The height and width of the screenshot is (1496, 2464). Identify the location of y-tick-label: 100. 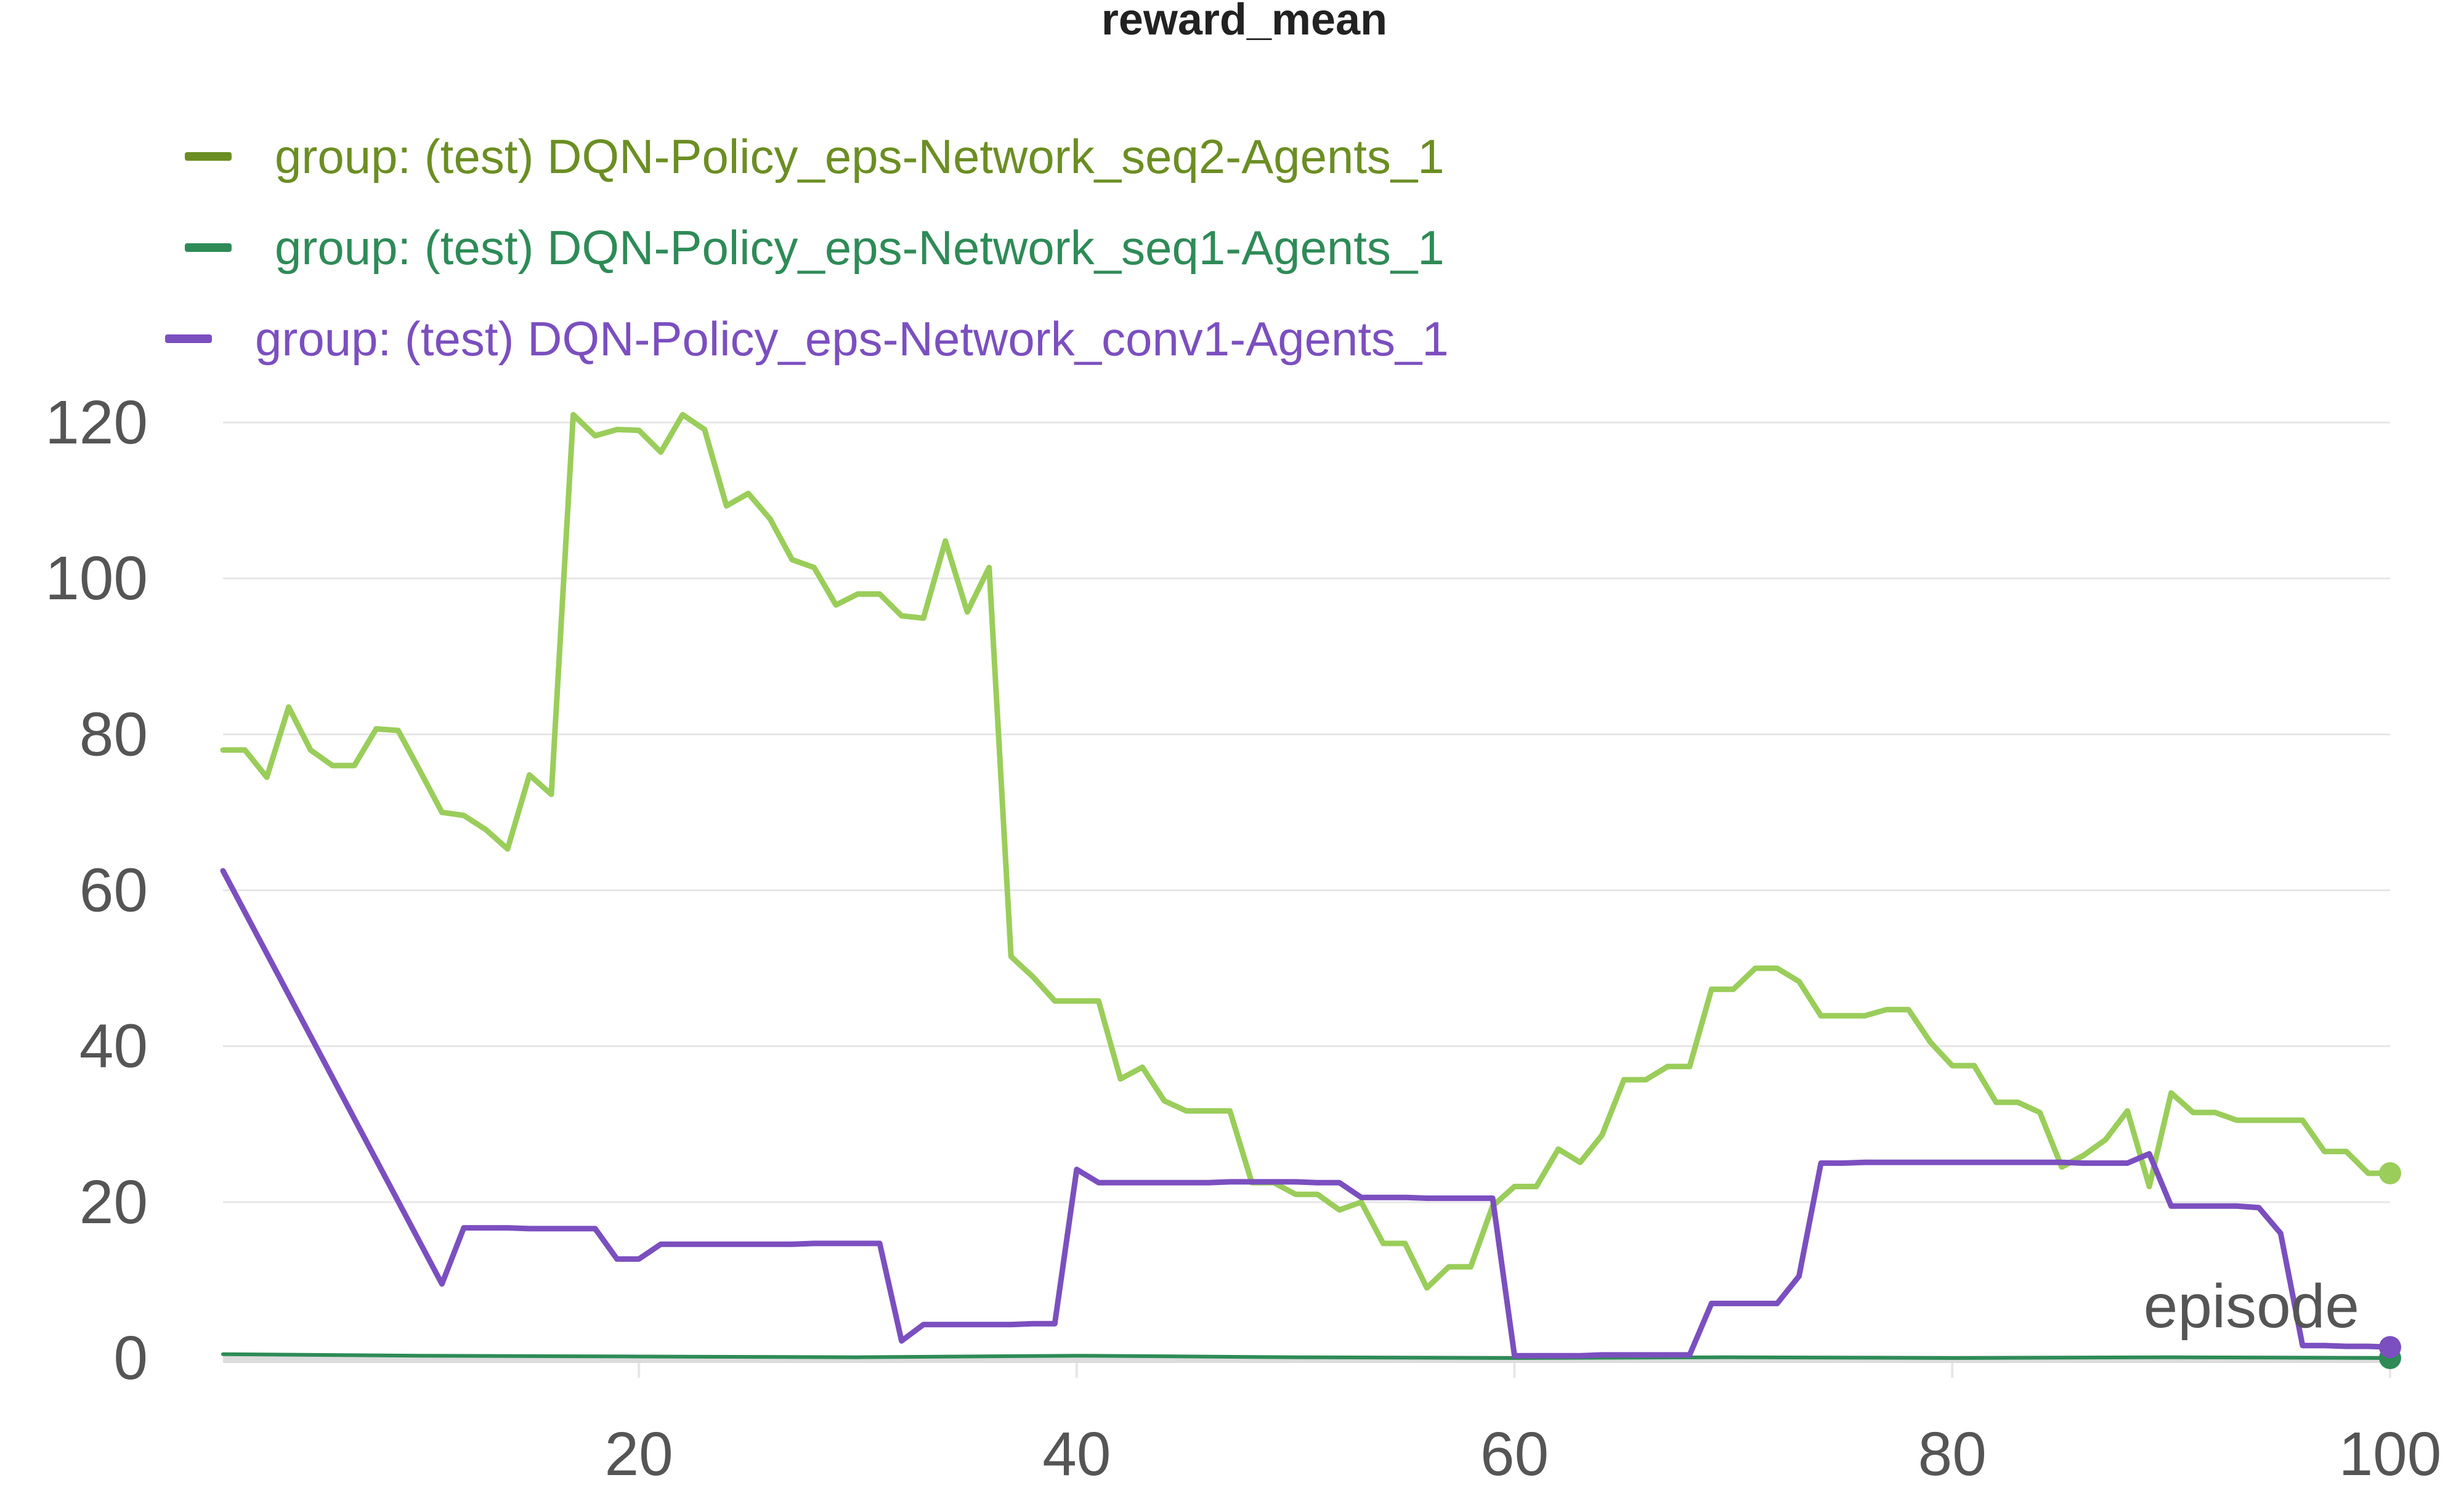
(96, 578).